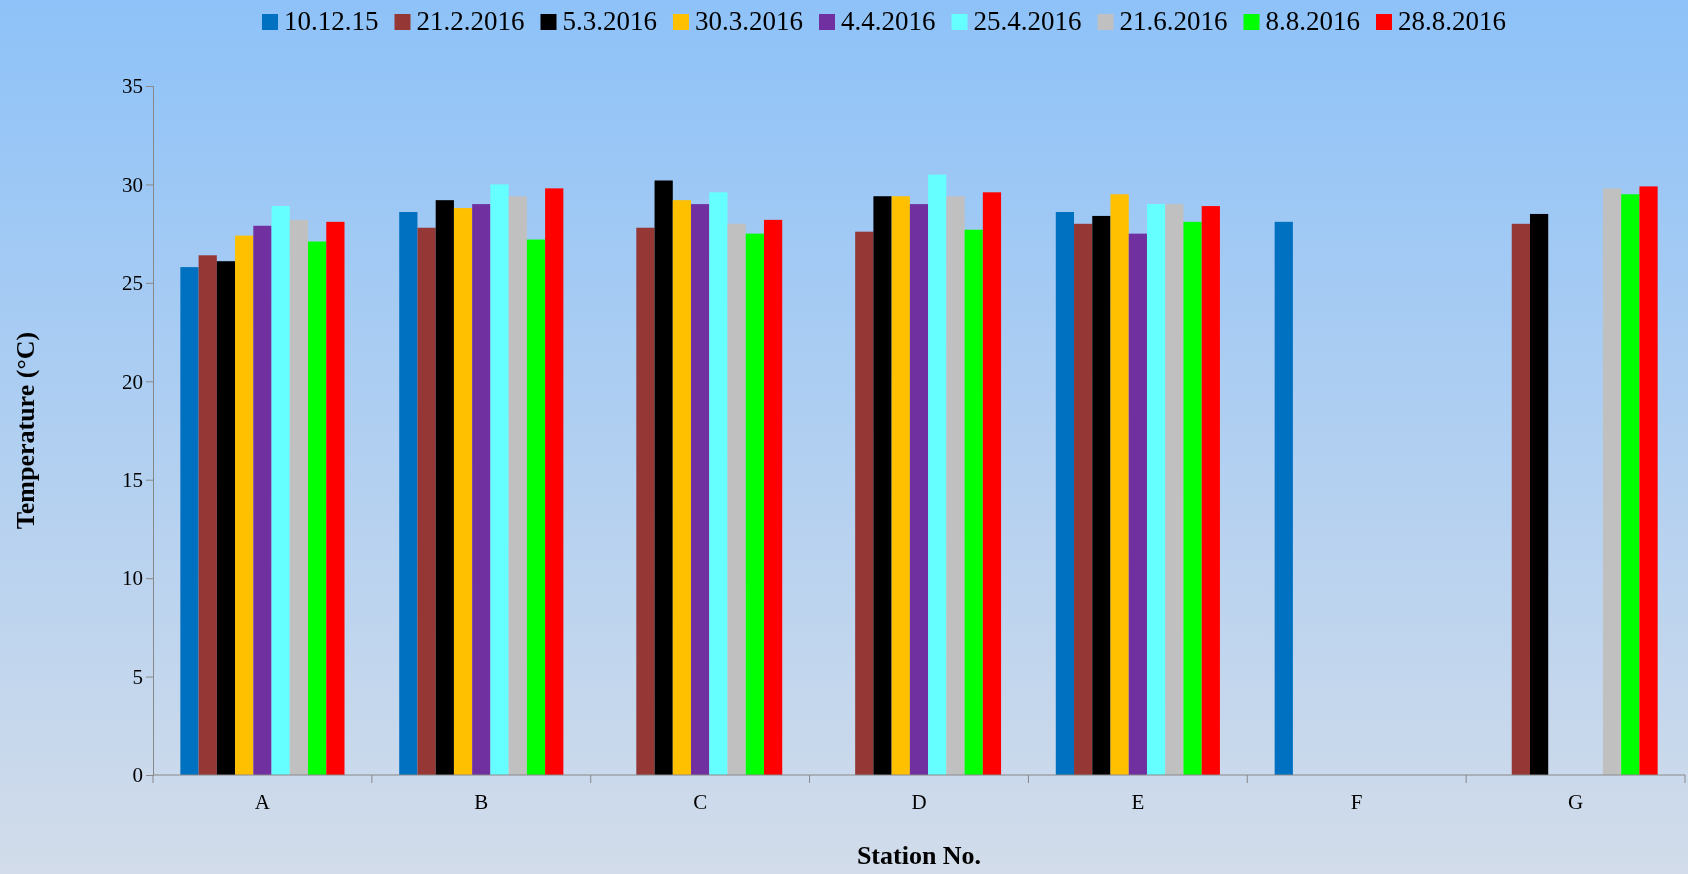  What do you see at coordinates (1356, 802) in the screenshot?
I see `x-tick-label: F` at bounding box center [1356, 802].